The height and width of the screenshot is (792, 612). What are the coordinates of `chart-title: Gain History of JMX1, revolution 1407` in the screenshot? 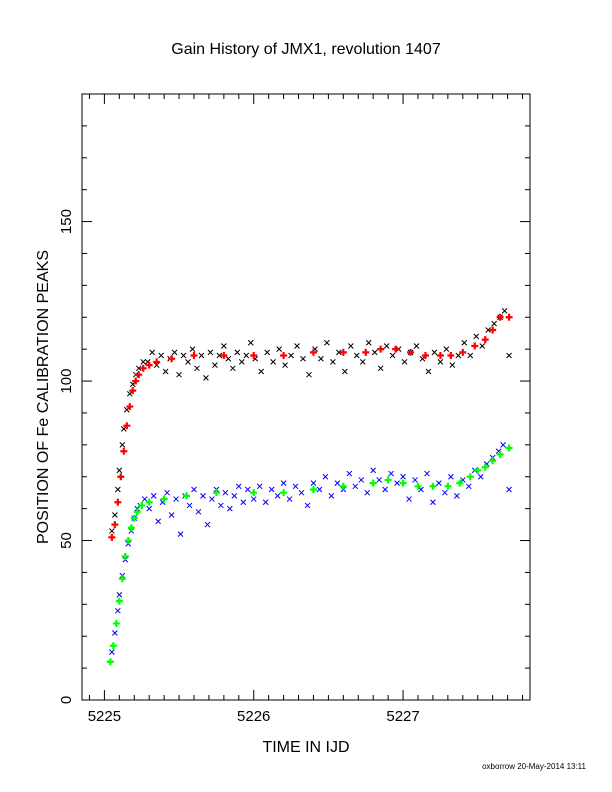 It's located at (306, 49).